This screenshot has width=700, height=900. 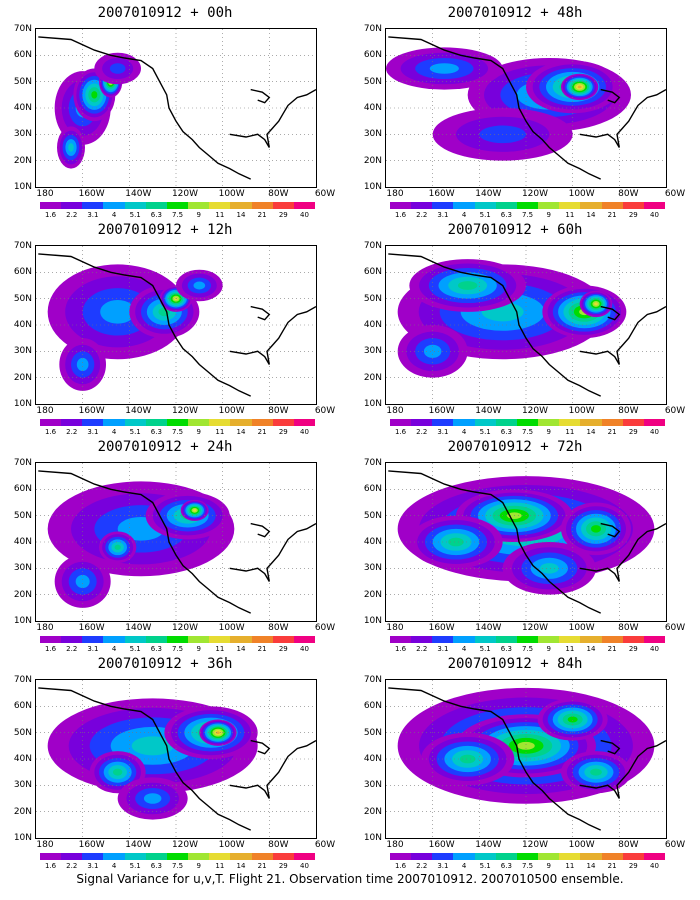 What do you see at coordinates (165, 230) in the screenshot?
I see `panel-title: 2007010912 + 12h` at bounding box center [165, 230].